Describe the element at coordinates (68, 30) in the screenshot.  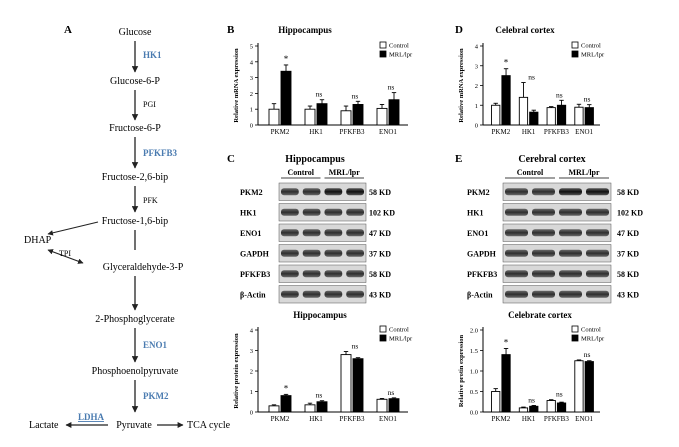
I see `panel-letter-a: A` at that location.